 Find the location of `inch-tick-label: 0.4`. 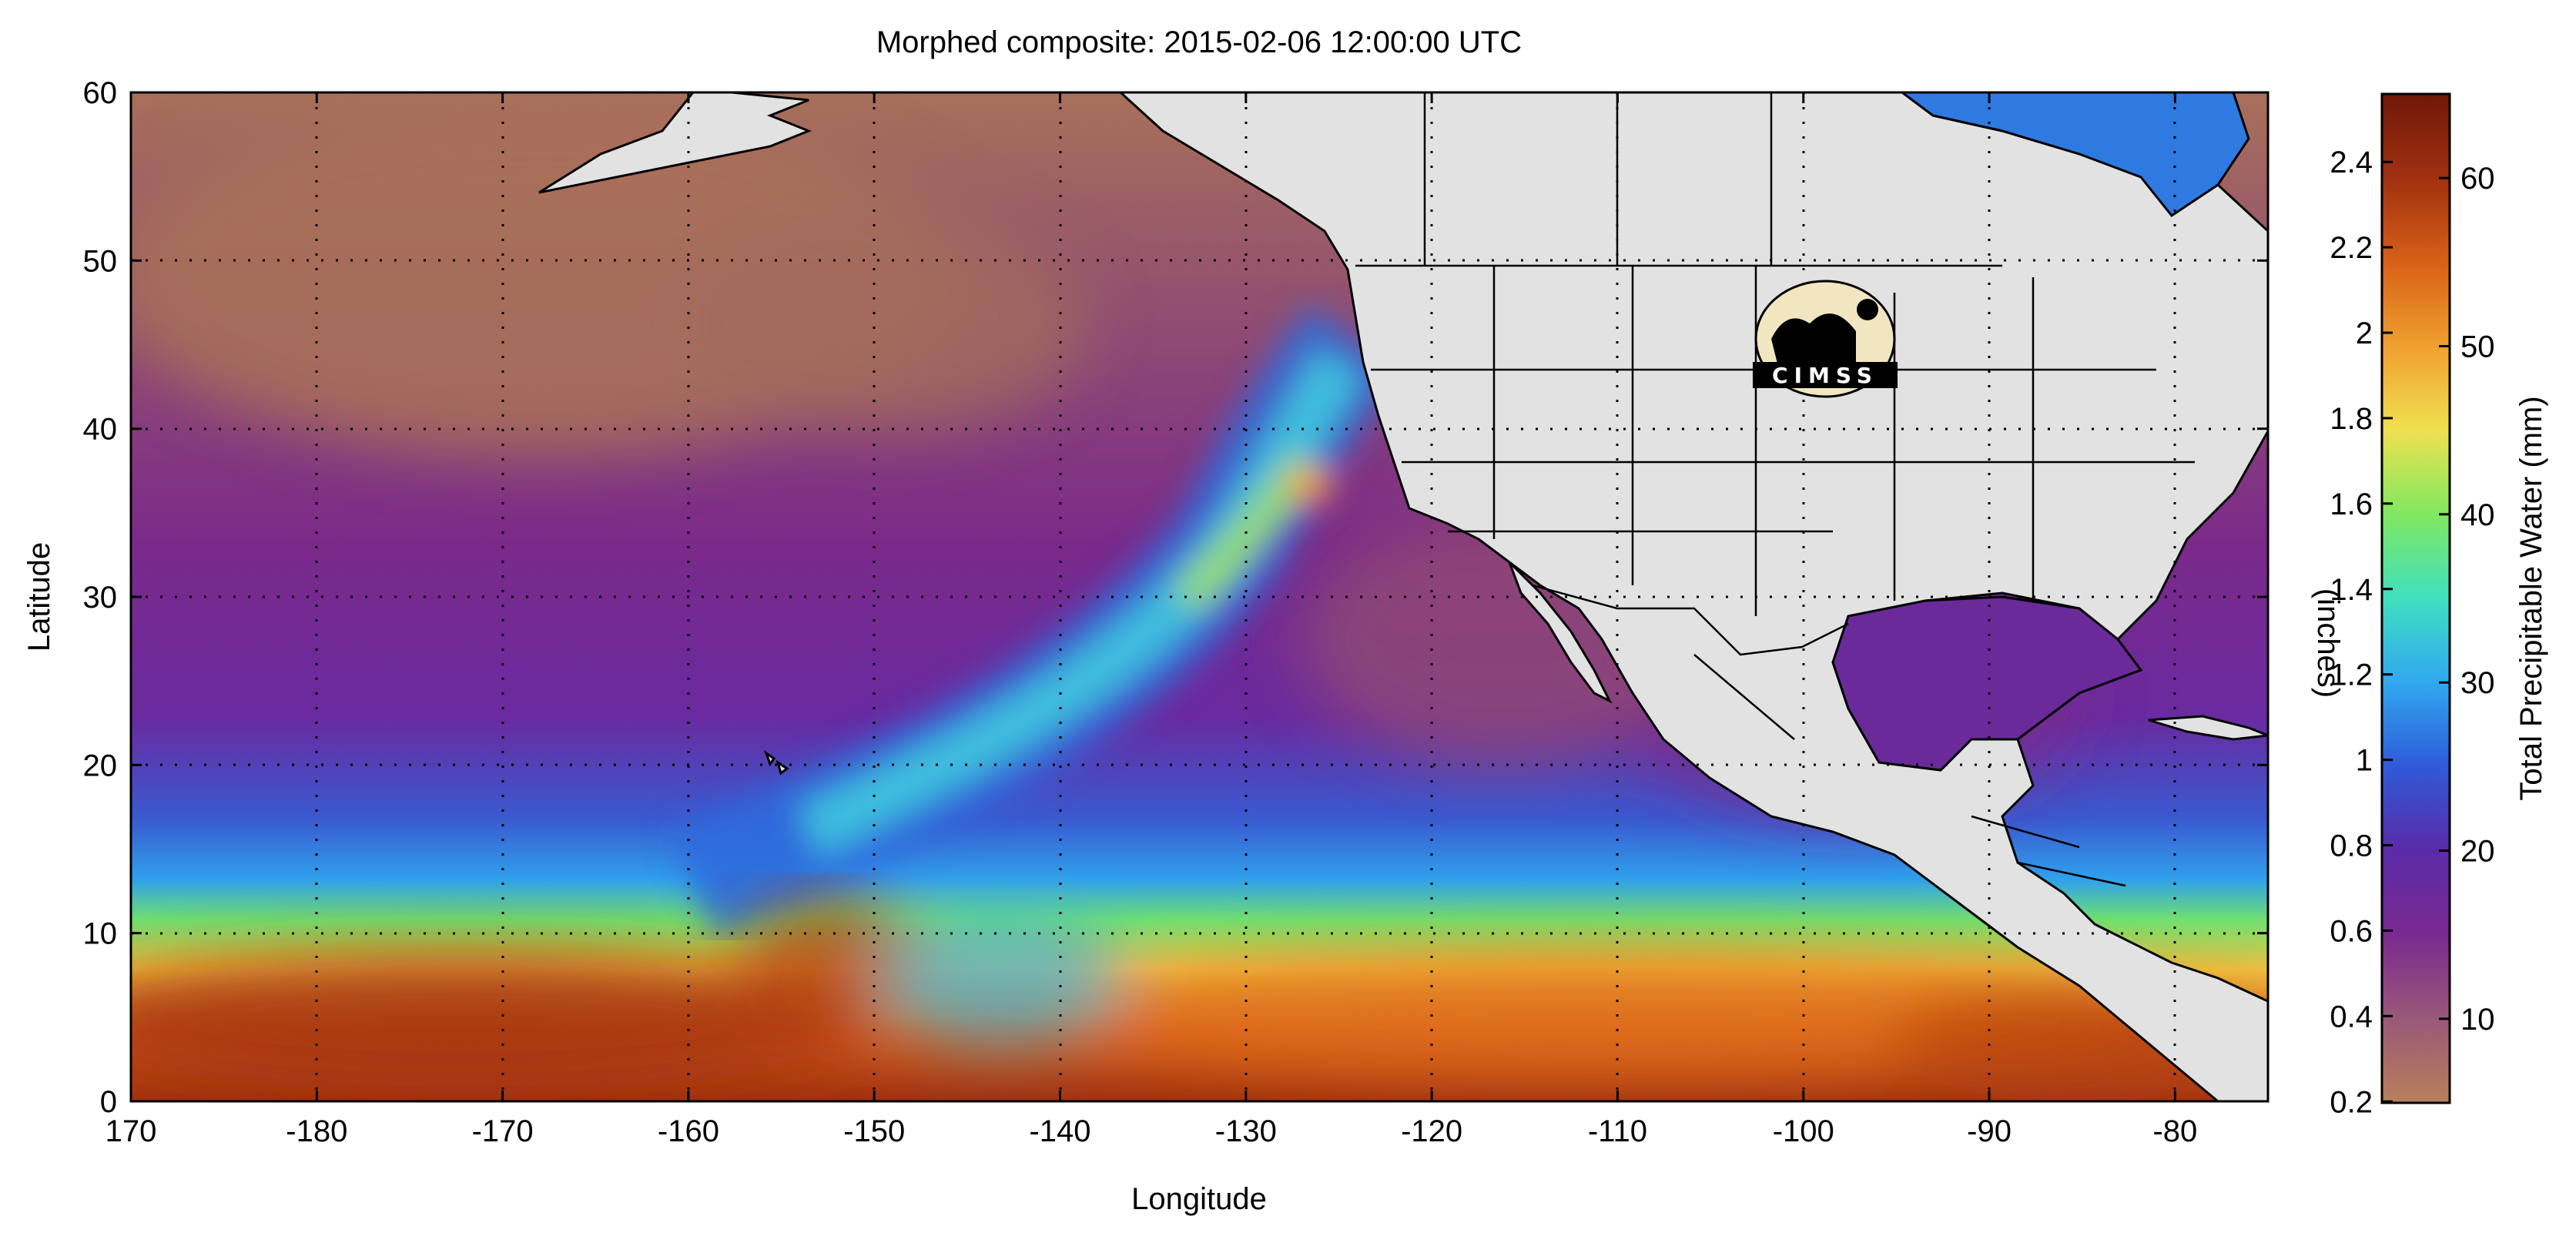

inch-tick-label: 0.4 is located at coordinates (2351, 1017).